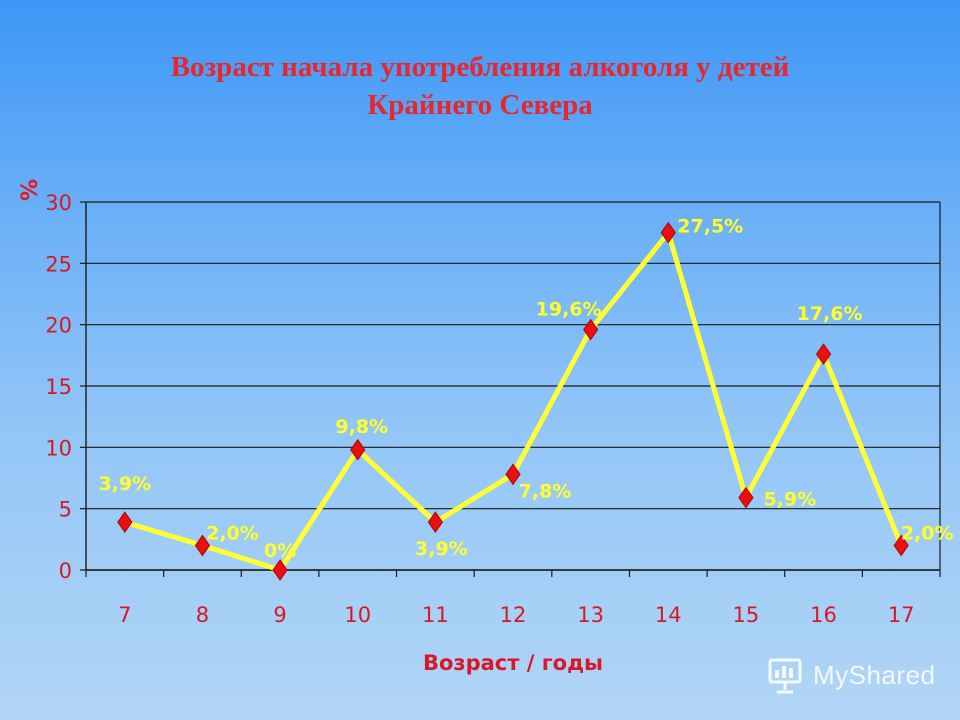 The height and width of the screenshot is (720, 960). I want to click on x-tick-label-13: 13, so click(590, 615).